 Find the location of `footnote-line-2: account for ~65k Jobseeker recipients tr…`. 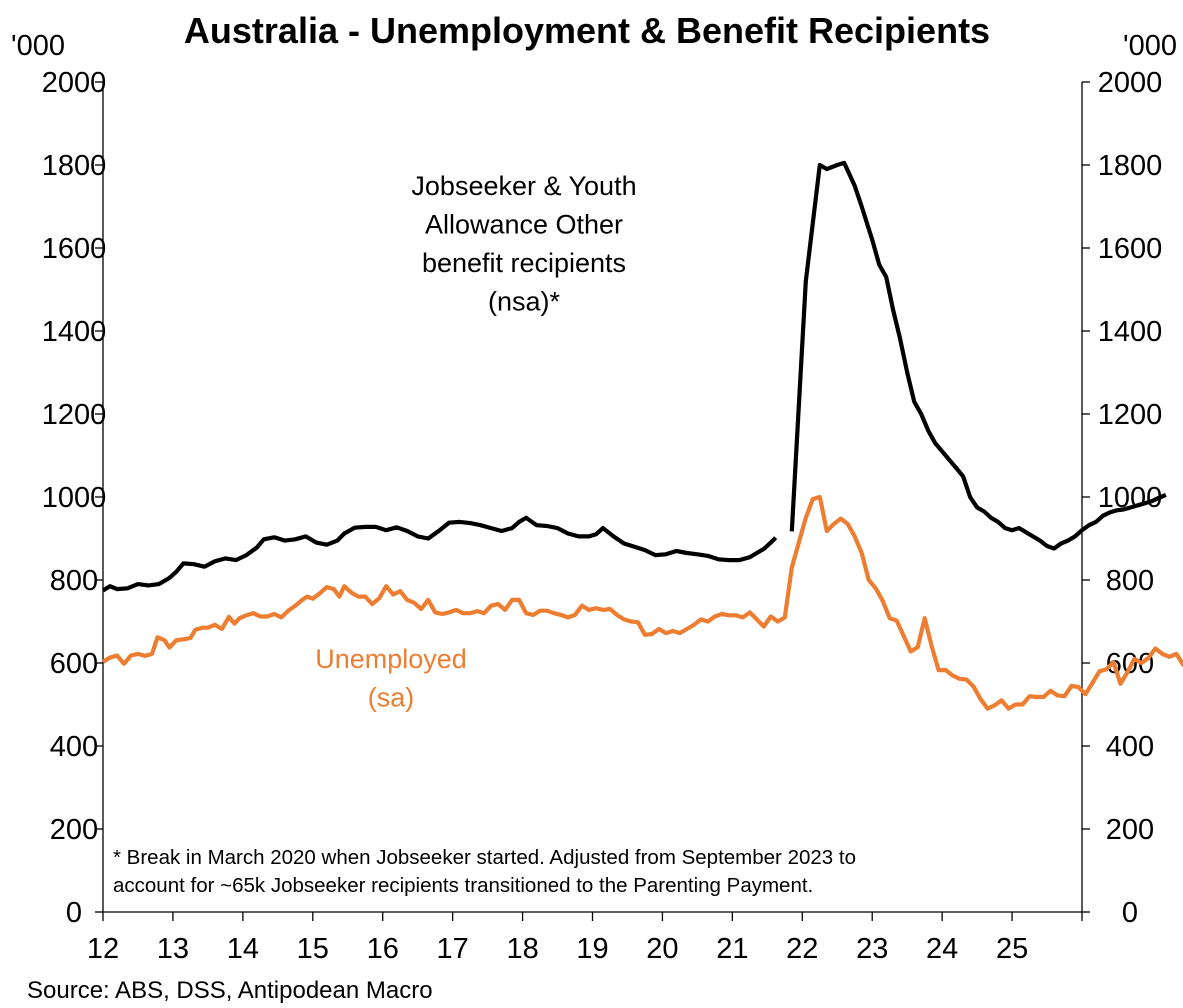

footnote-line-2: account for ~65k Jobseeker recipients tr… is located at coordinates (463, 885).